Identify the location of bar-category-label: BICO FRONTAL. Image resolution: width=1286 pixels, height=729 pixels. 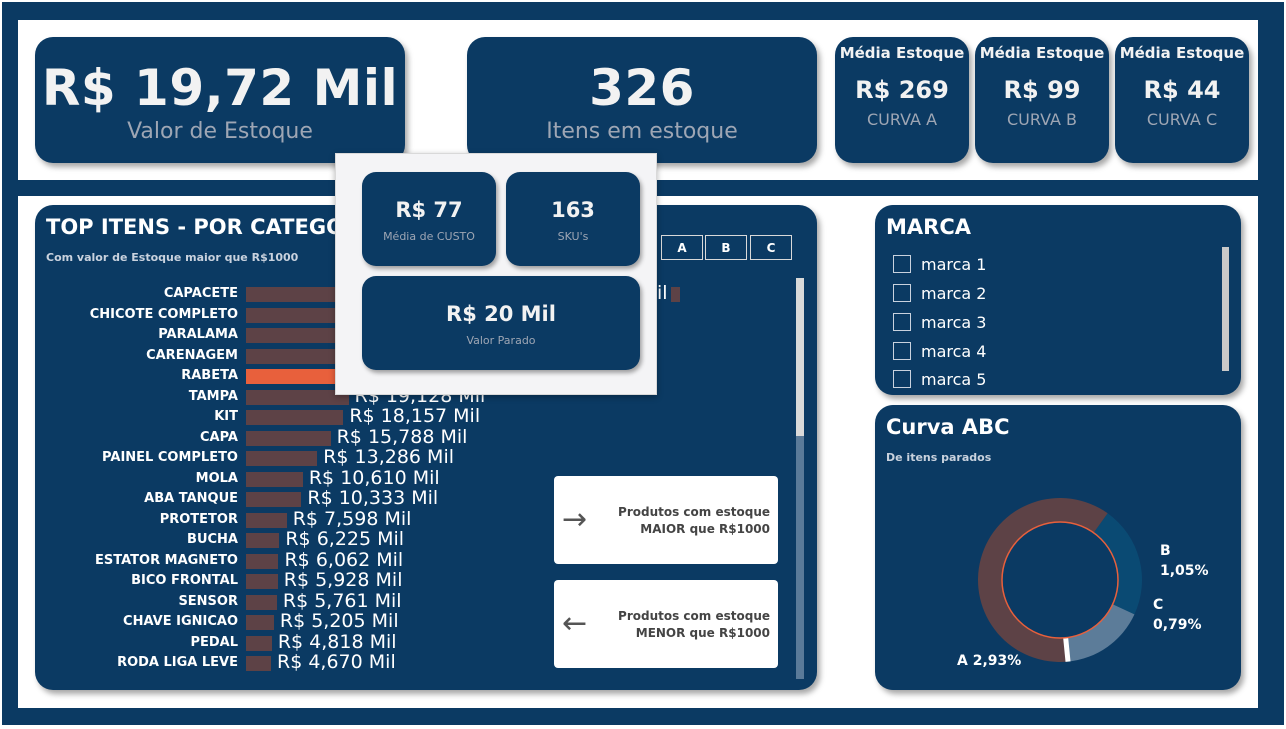
(184, 580).